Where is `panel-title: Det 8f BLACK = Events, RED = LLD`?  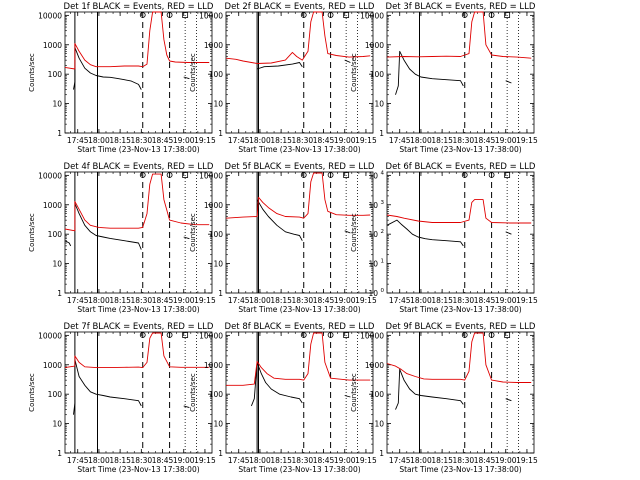
panel-title: Det 8f BLACK = Events, RED = LLD is located at coordinates (300, 327).